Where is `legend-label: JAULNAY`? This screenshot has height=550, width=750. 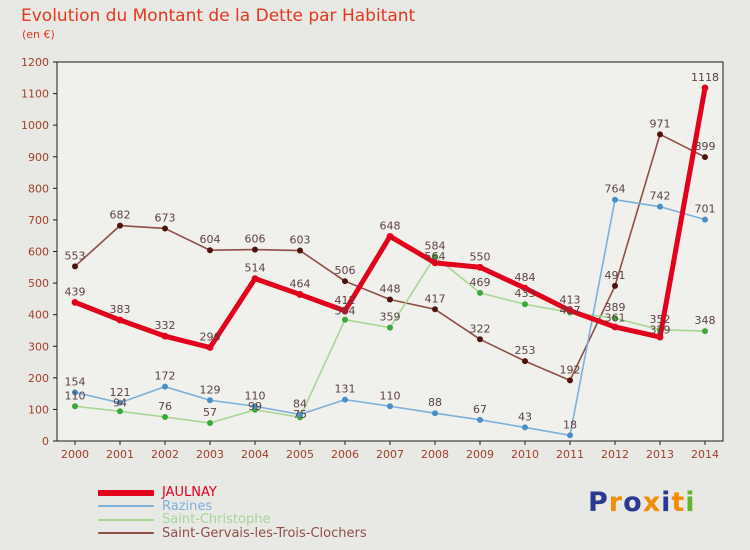
legend-label: JAULNAY is located at coordinates (189, 493).